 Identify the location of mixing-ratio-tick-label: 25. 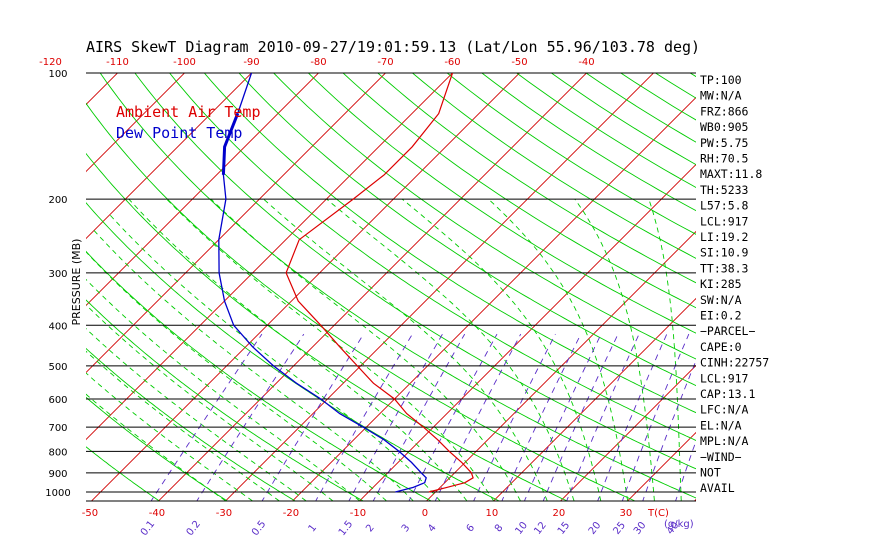
(619, 528).